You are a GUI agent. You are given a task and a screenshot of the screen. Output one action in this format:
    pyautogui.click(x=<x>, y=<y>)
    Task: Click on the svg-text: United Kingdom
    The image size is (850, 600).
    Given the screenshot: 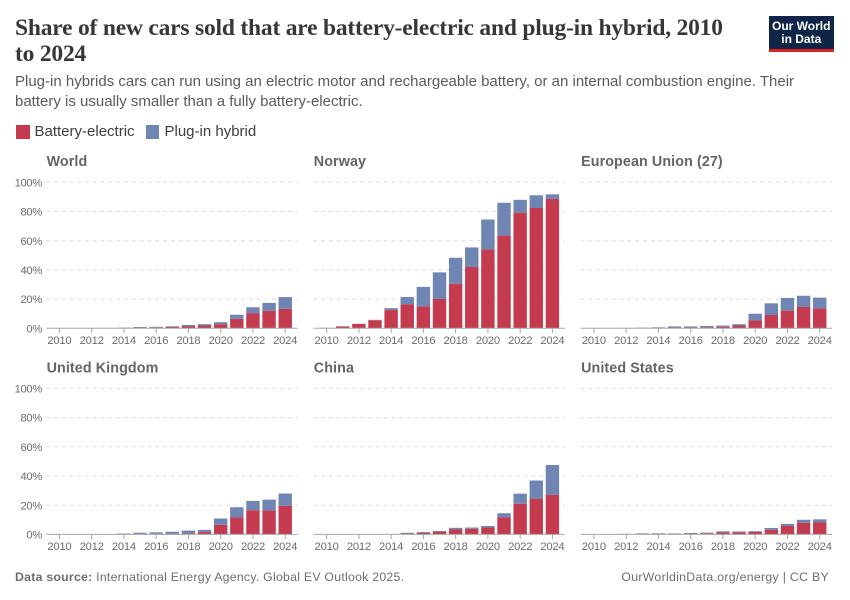 What is the action you would take?
    pyautogui.click(x=103, y=369)
    